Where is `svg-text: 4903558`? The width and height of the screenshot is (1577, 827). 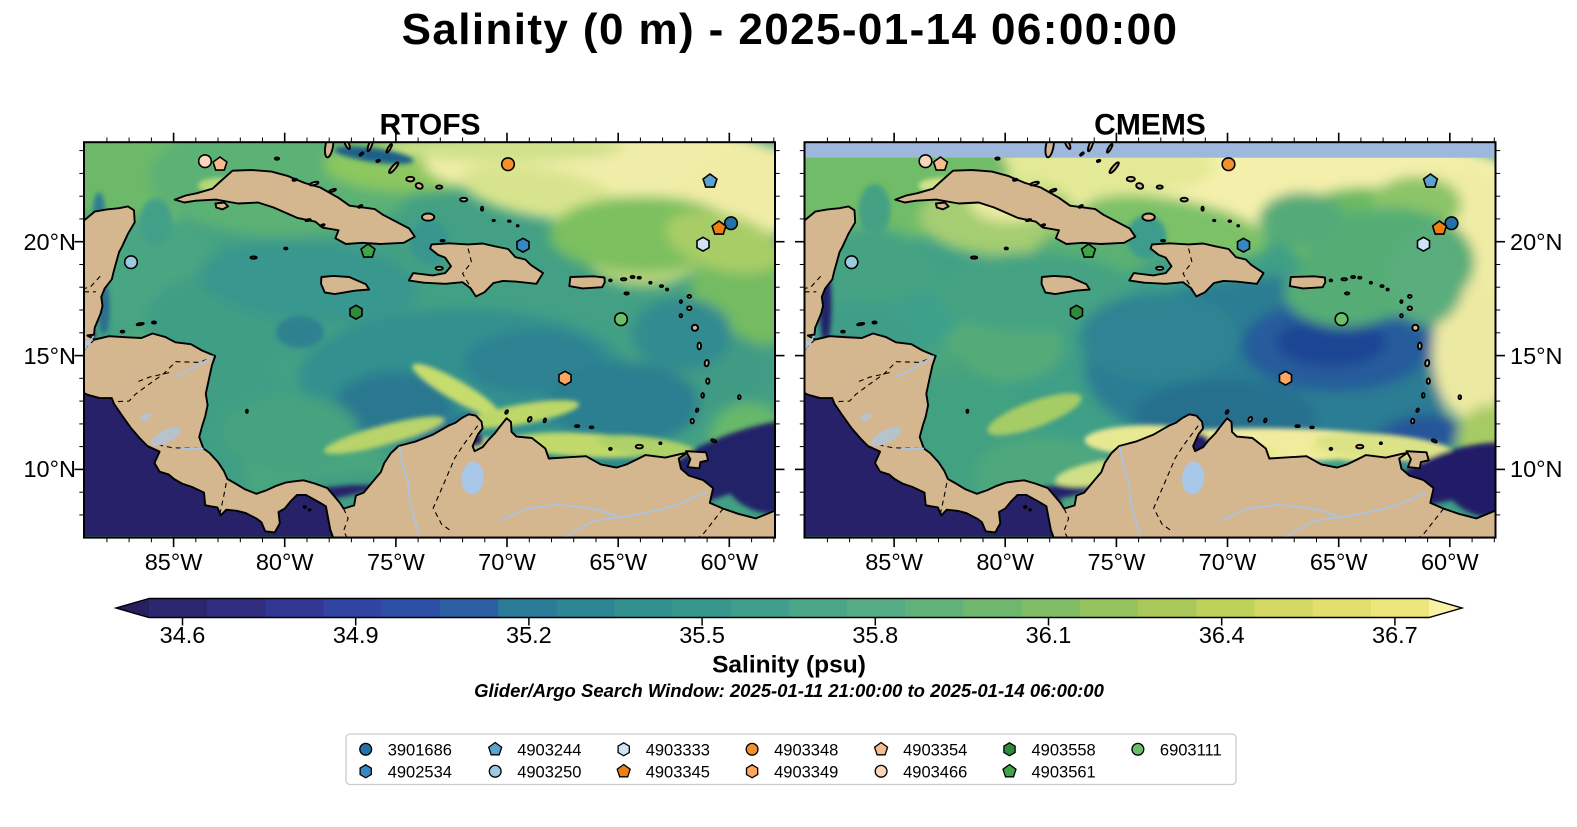 svg-text: 4903558 is located at coordinates (1064, 750).